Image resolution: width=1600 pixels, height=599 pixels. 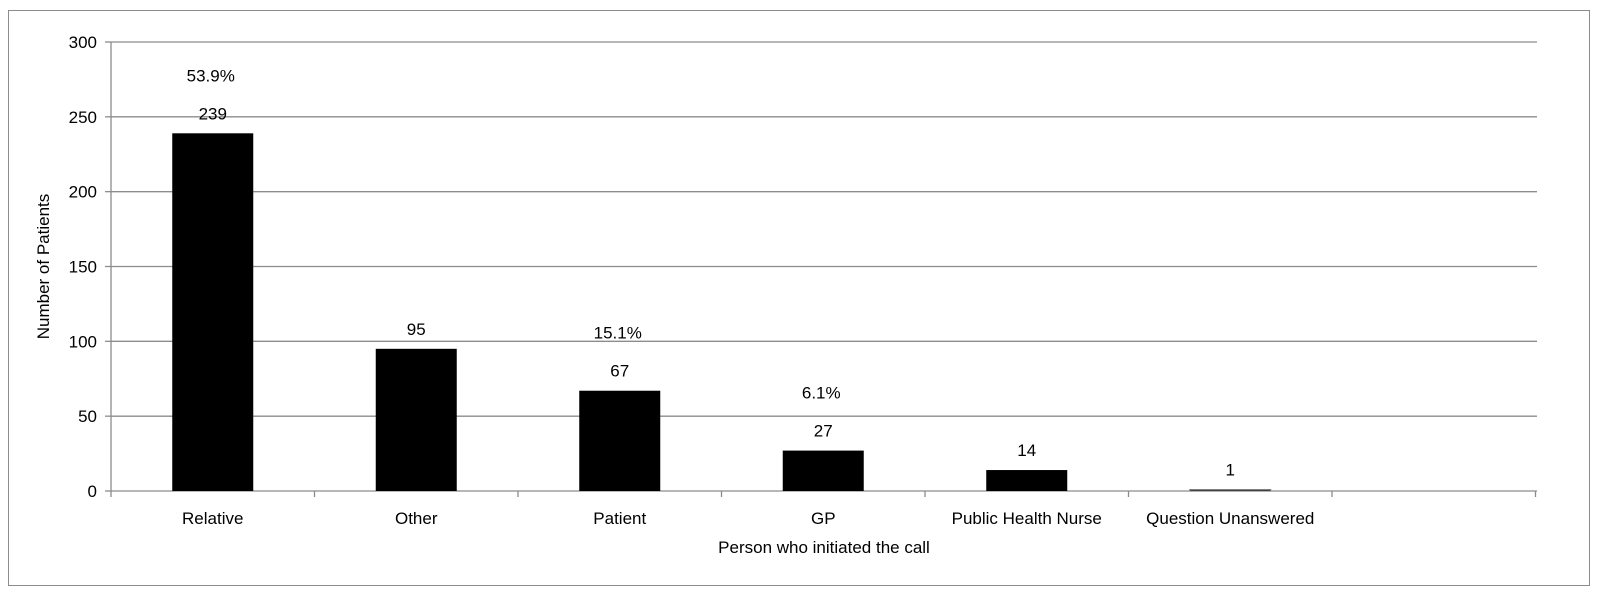 What do you see at coordinates (619, 518) in the screenshot?
I see `x-category-label: Patient` at bounding box center [619, 518].